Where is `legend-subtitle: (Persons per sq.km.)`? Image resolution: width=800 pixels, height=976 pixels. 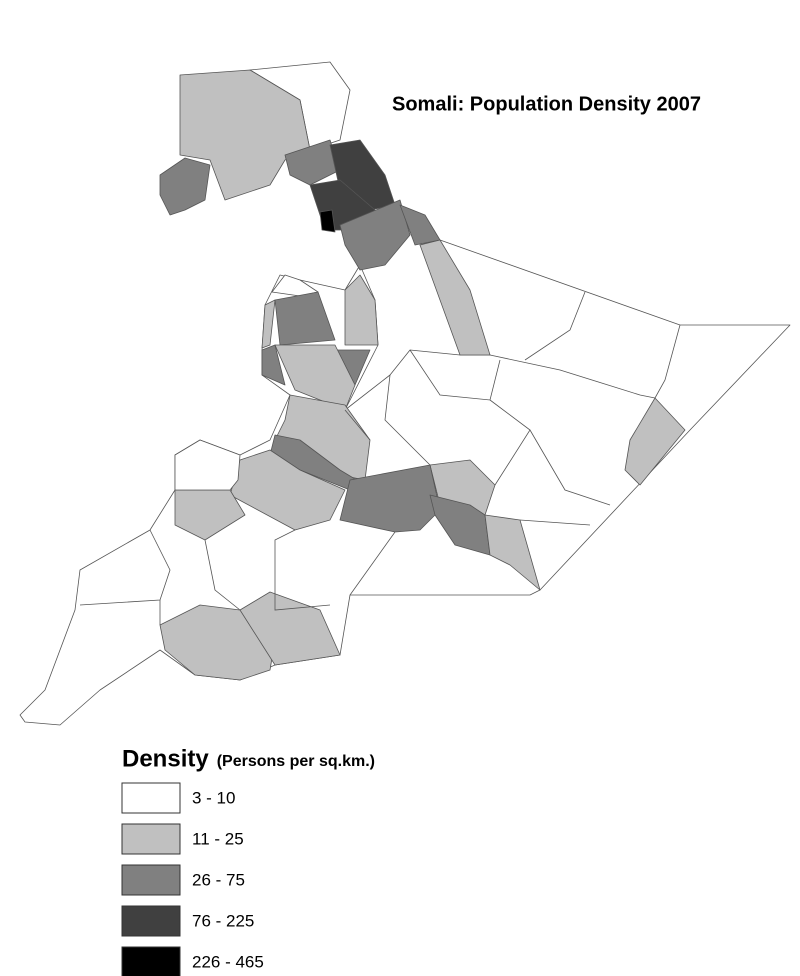 legend-subtitle: (Persons per sq.km.) is located at coordinates (296, 761).